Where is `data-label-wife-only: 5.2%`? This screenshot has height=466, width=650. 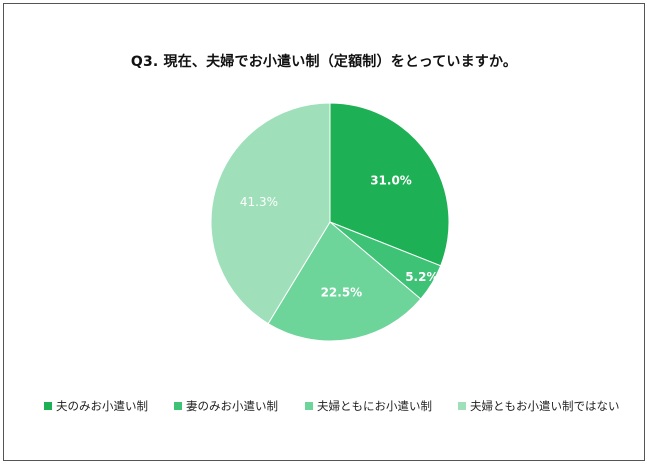
data-label-wife-only: 5.2% is located at coordinates (421, 277).